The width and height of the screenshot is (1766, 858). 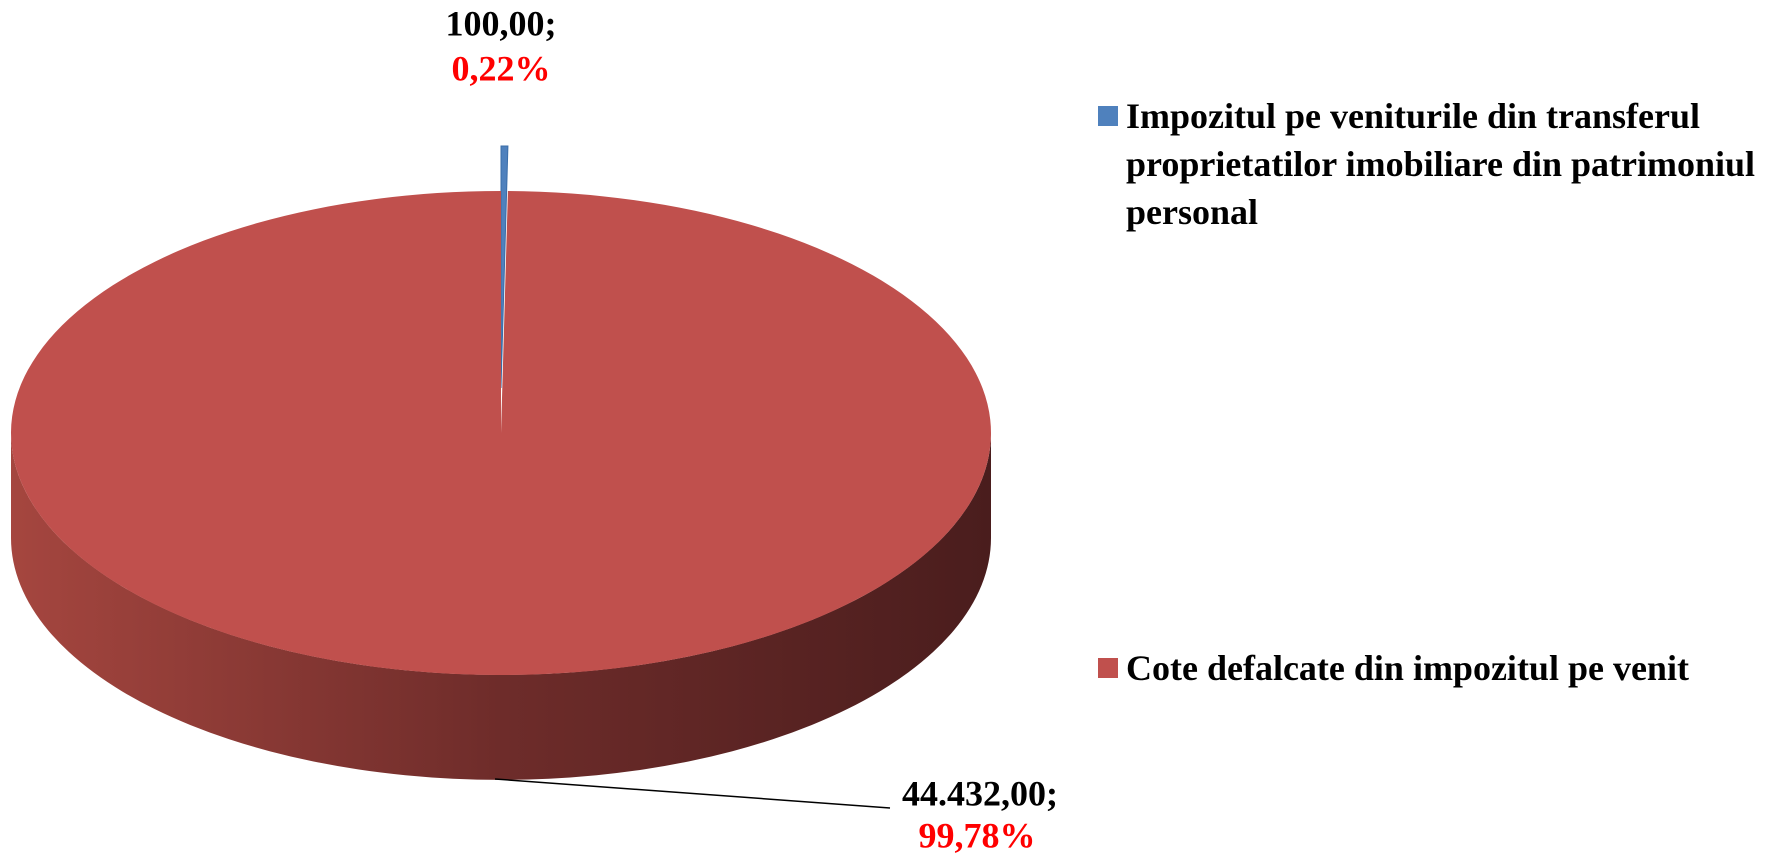 What do you see at coordinates (504, 267) in the screenshot?
I see `pie-slice` at bounding box center [504, 267].